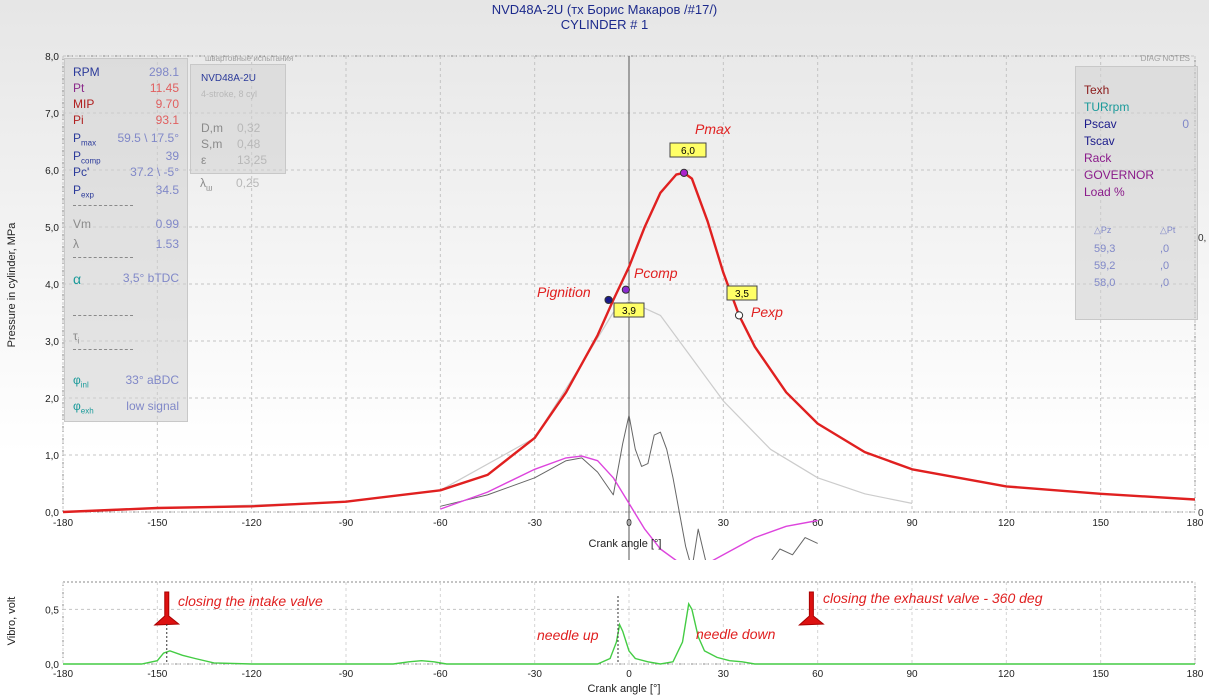 This screenshot has width=1209, height=697. Describe the element at coordinates (211, 144) in the screenshot. I see `stroke-label: S,m` at that location.